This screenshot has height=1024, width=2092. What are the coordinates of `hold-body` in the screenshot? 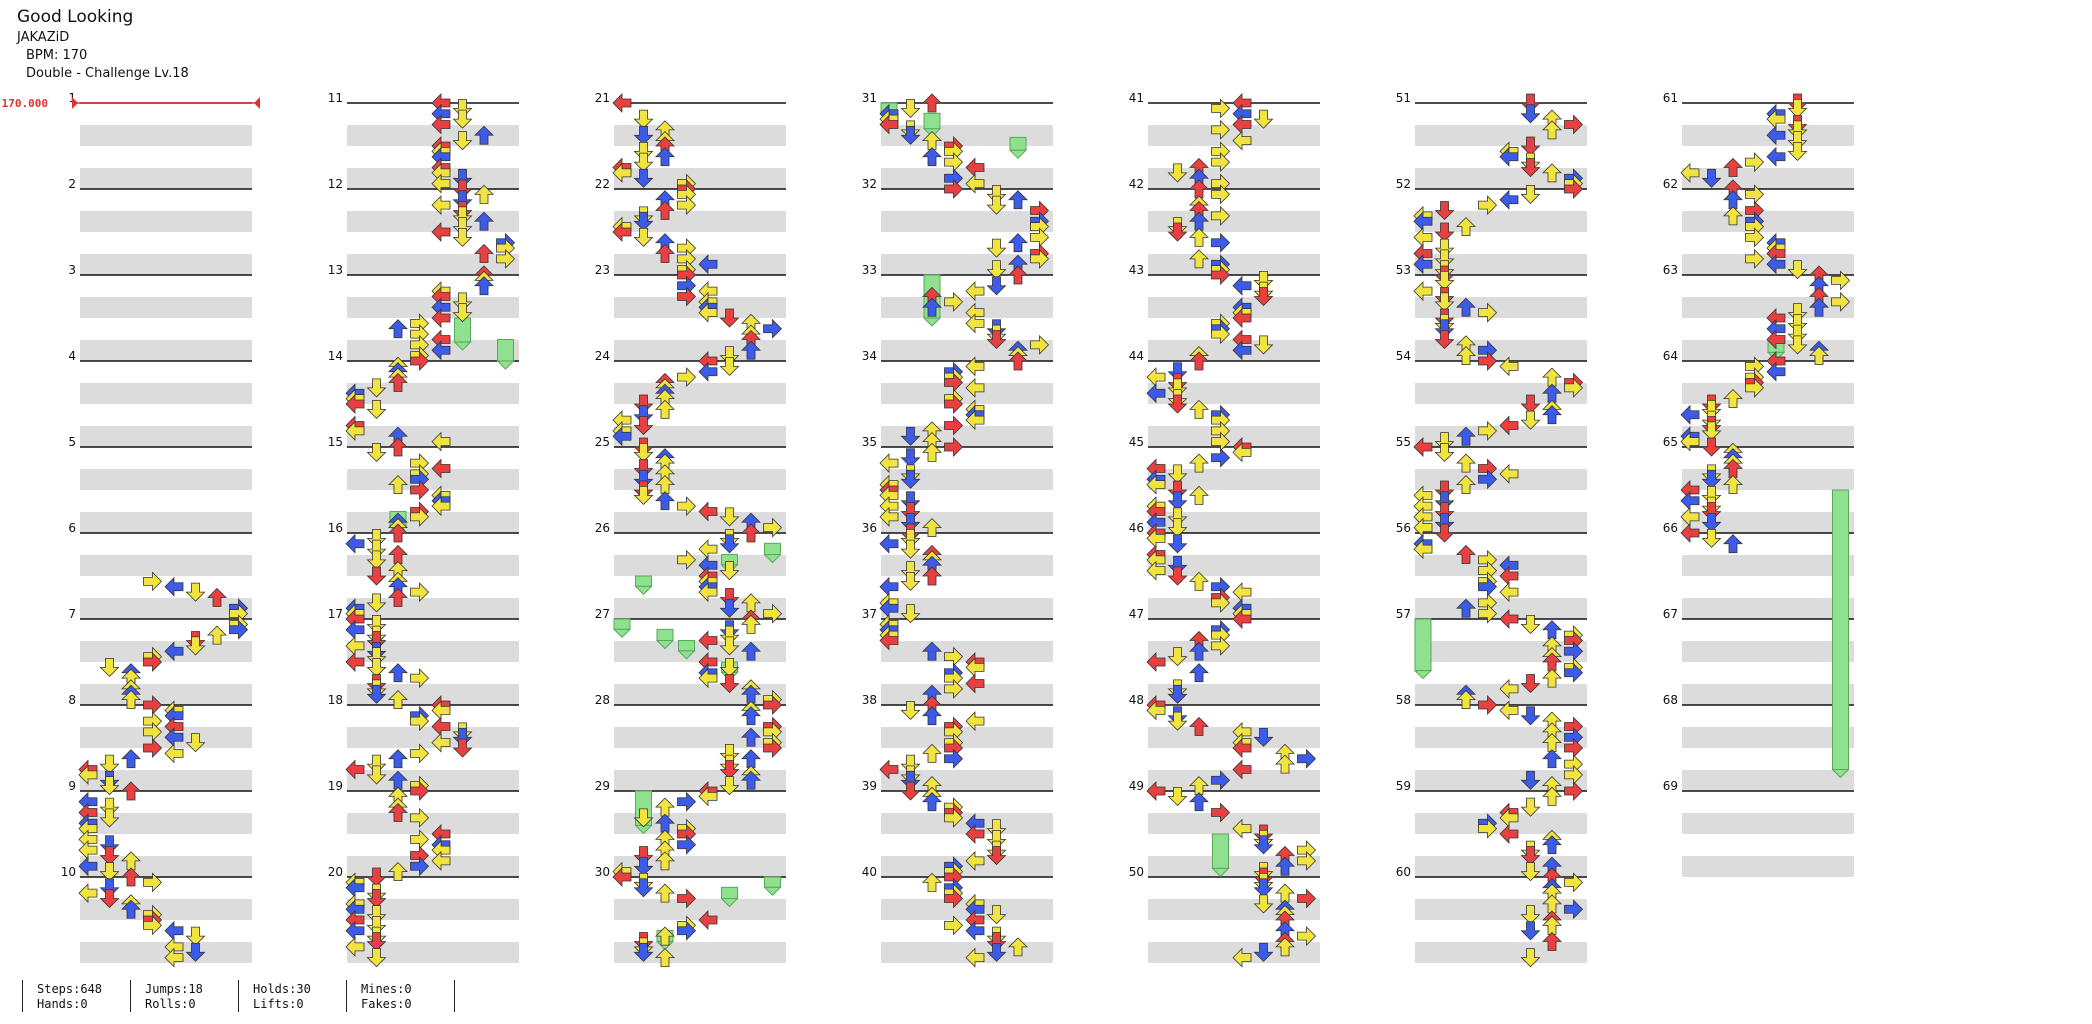 It's located at (622, 624).